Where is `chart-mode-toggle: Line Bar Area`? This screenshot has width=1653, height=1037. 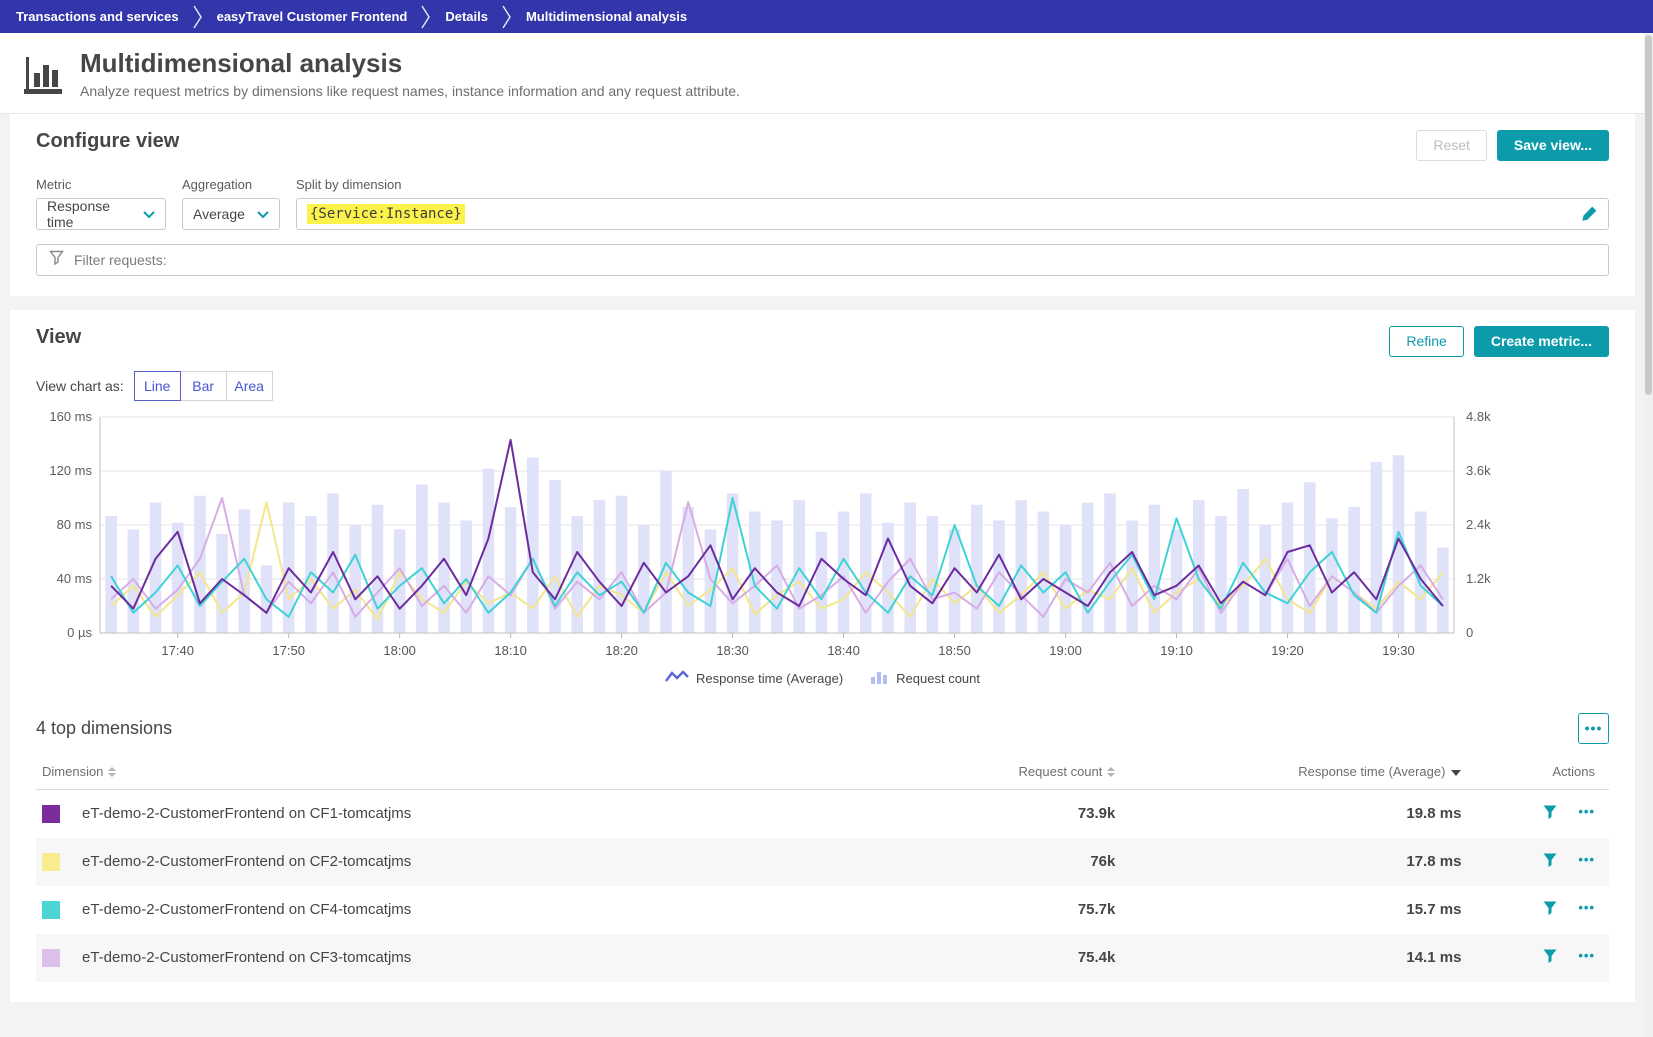 chart-mode-toggle: Line Bar Area is located at coordinates (203, 385).